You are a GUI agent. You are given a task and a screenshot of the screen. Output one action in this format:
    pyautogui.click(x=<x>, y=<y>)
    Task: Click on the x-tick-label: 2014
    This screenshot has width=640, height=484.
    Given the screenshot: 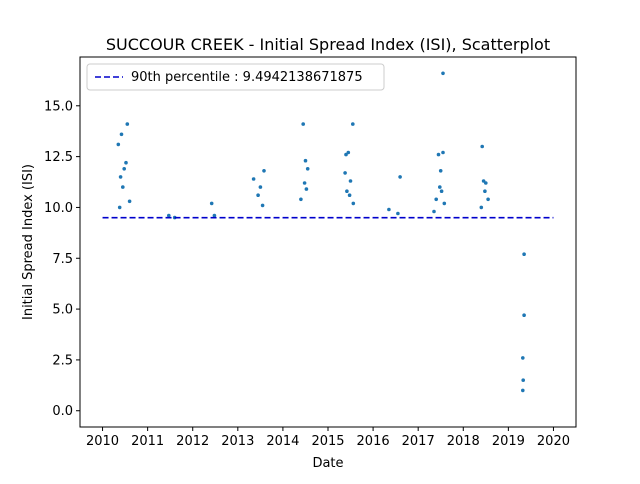 What is the action you would take?
    pyautogui.click(x=282, y=441)
    